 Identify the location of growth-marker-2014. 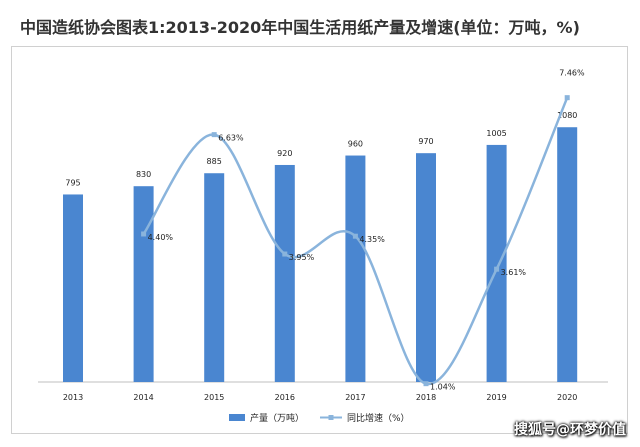
(144, 234).